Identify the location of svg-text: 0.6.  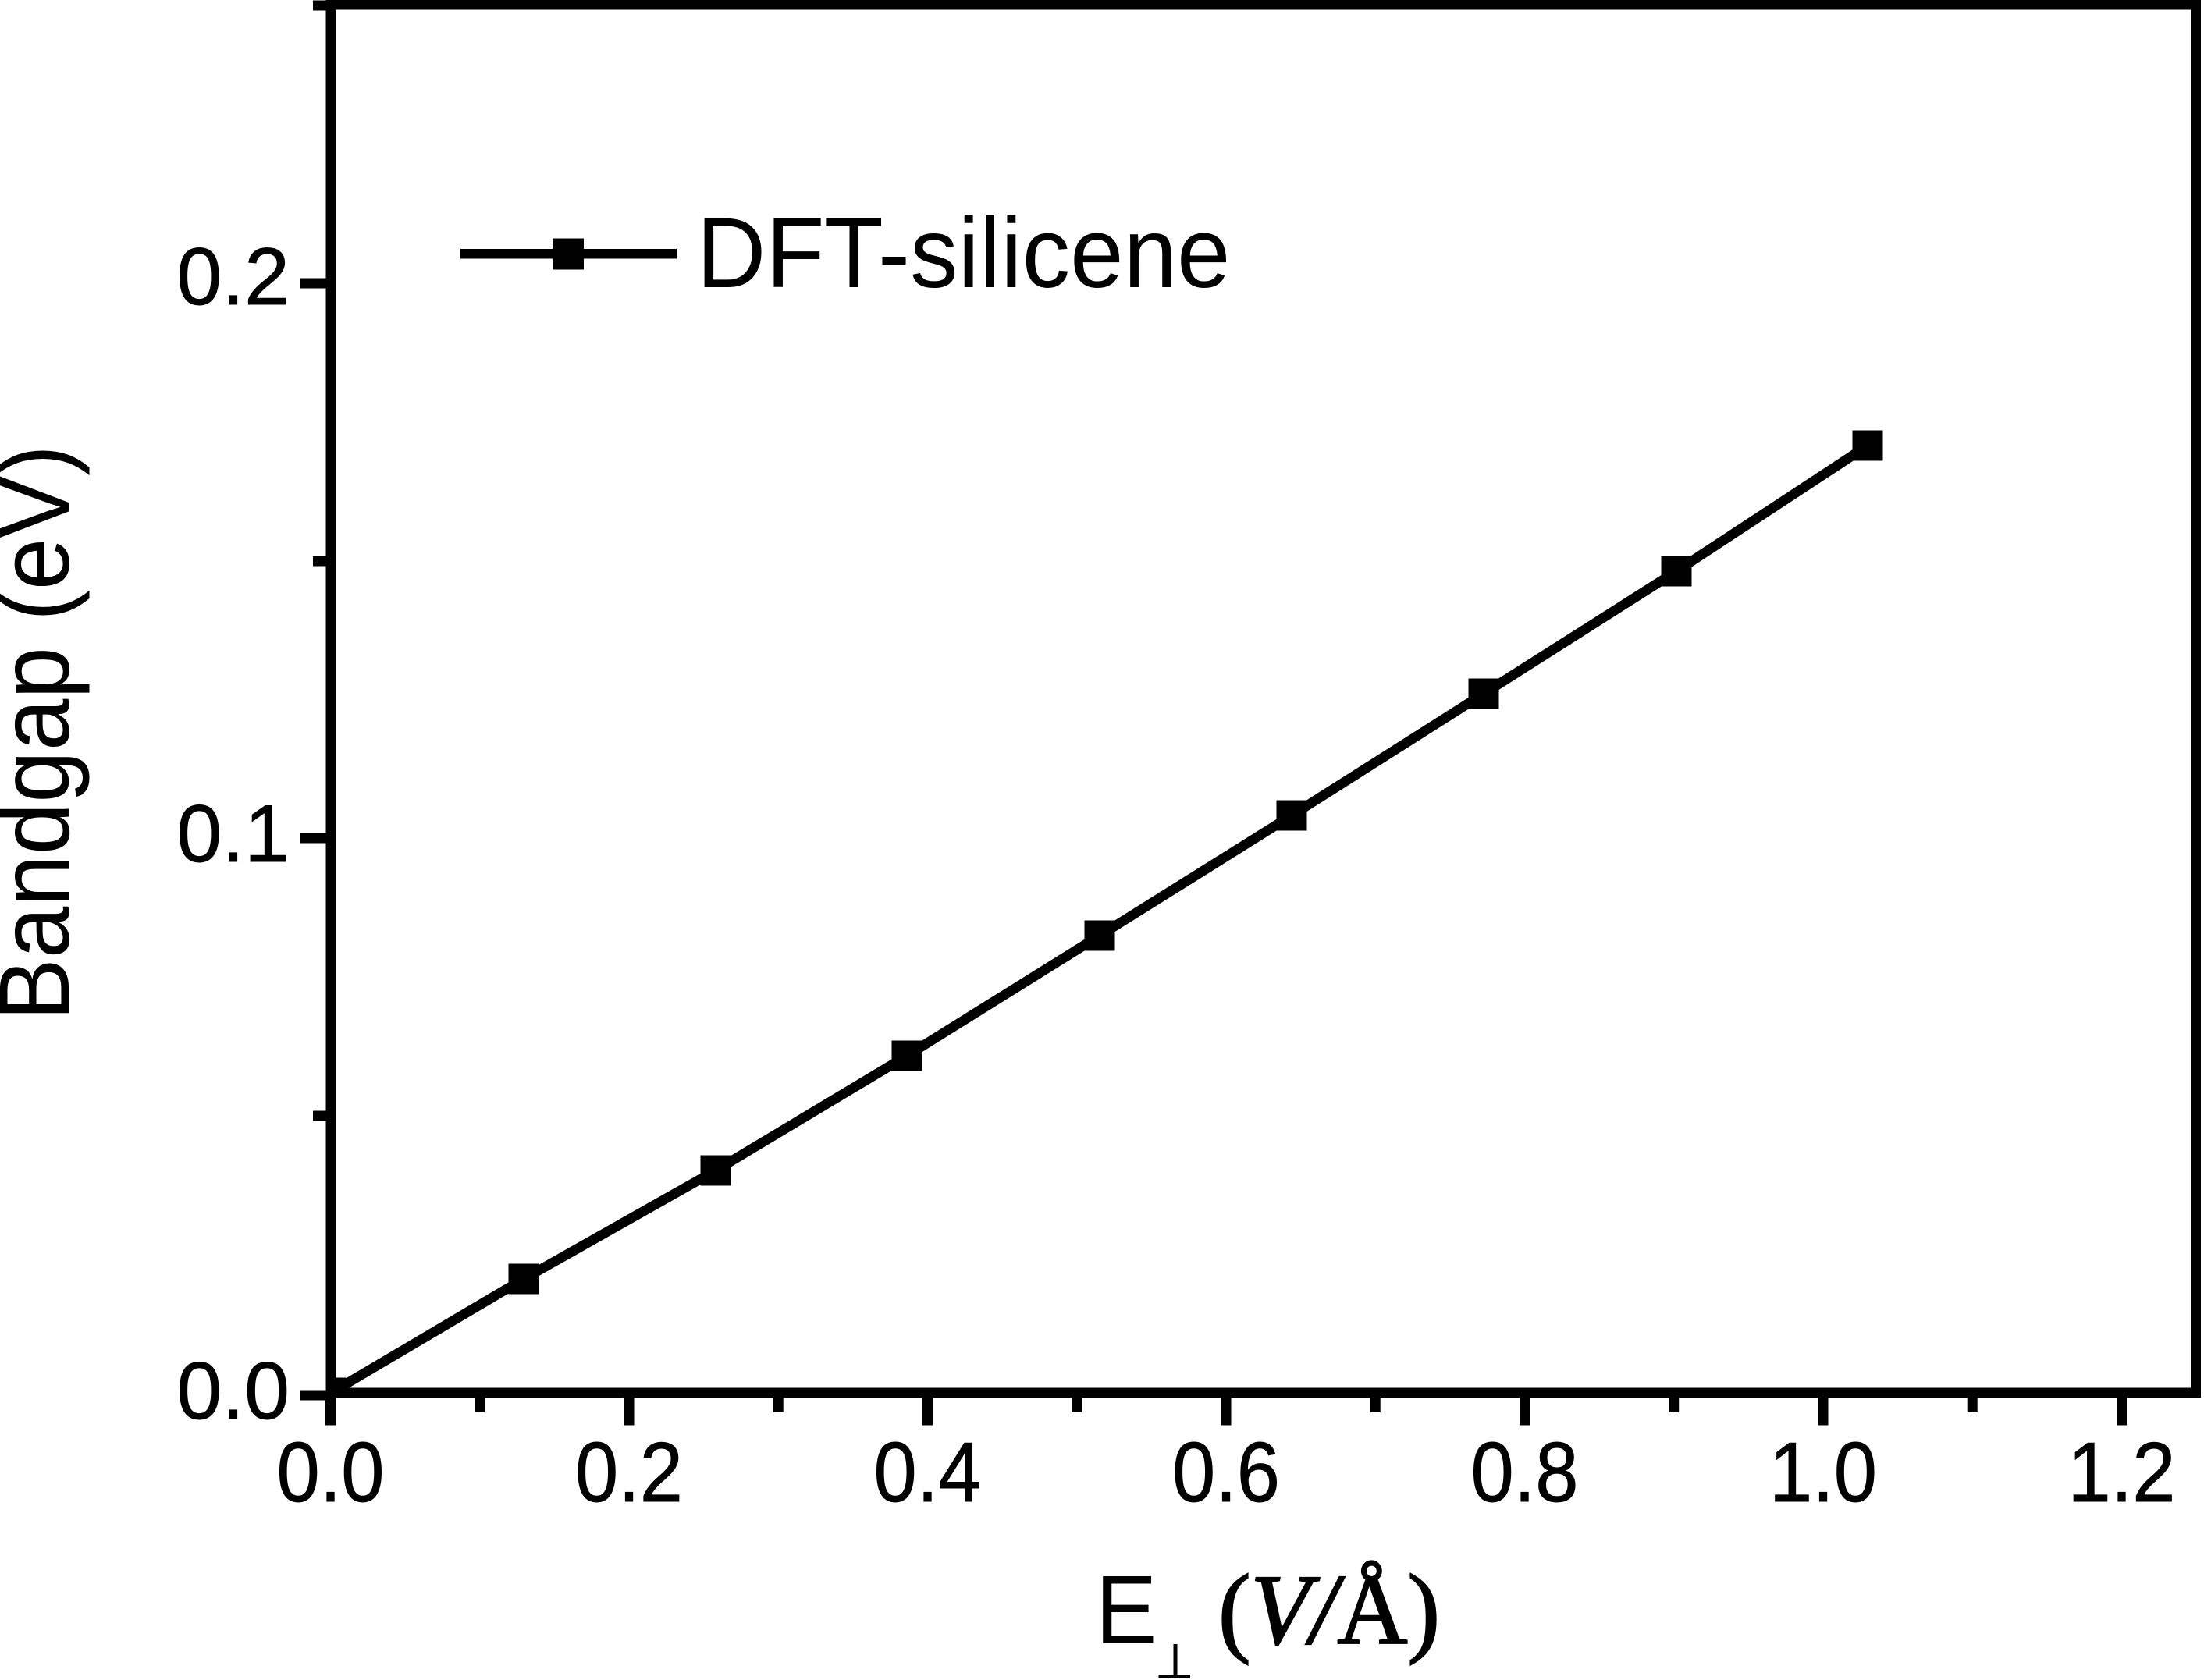
(1226, 1473).